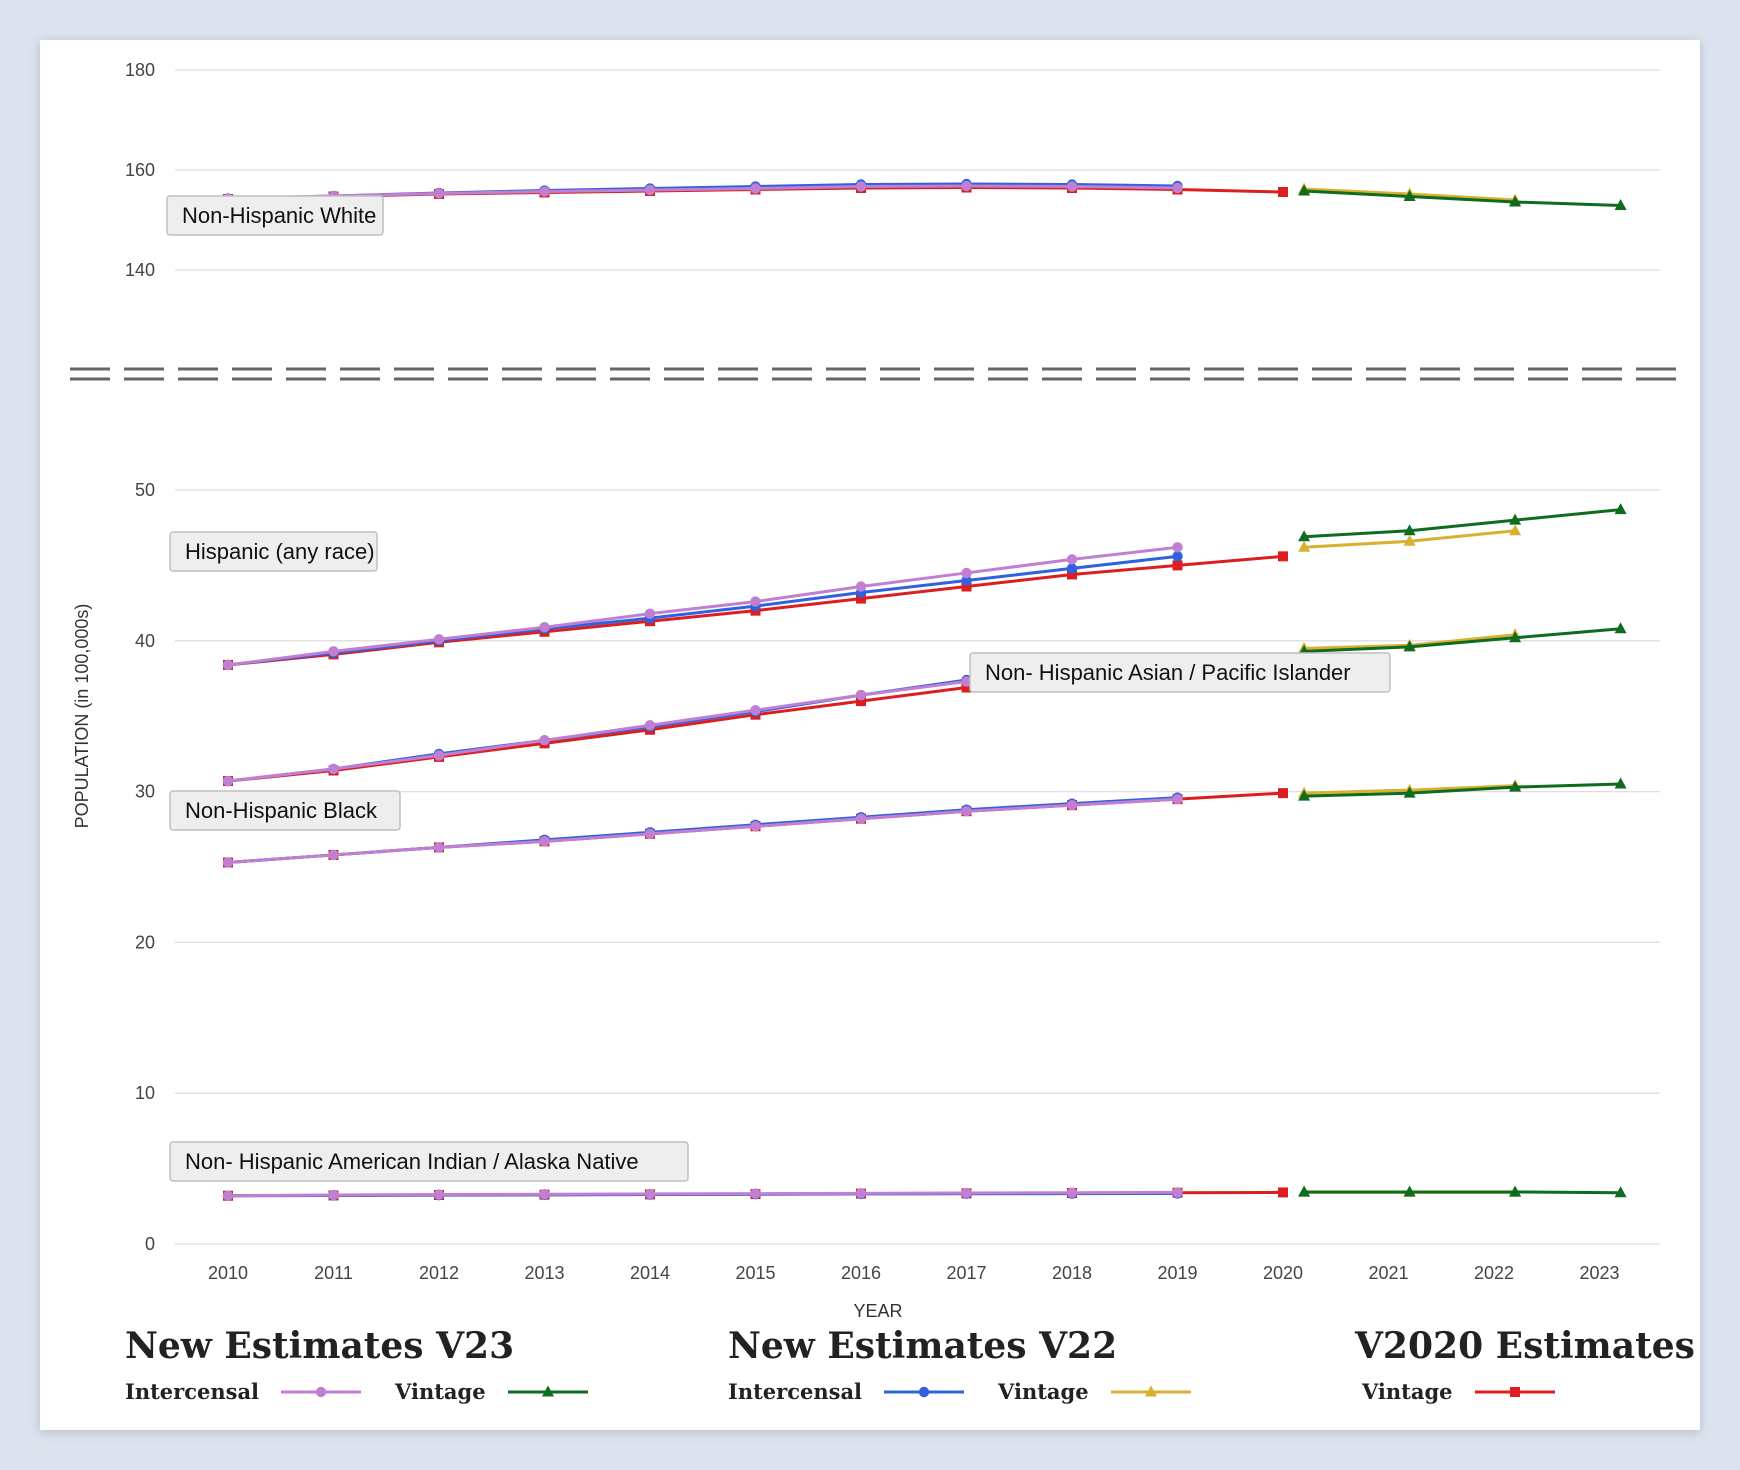 Image resolution: width=1740 pixels, height=1470 pixels. I want to click on x-tick-label: 2013, so click(544, 1273).